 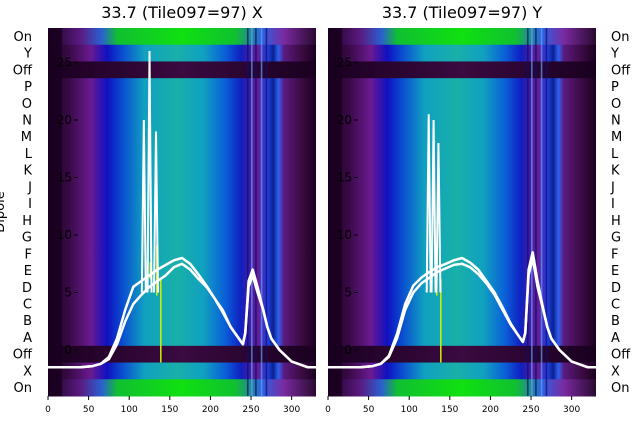 What do you see at coordinates (27, 221) in the screenshot?
I see `row-label: H` at bounding box center [27, 221].